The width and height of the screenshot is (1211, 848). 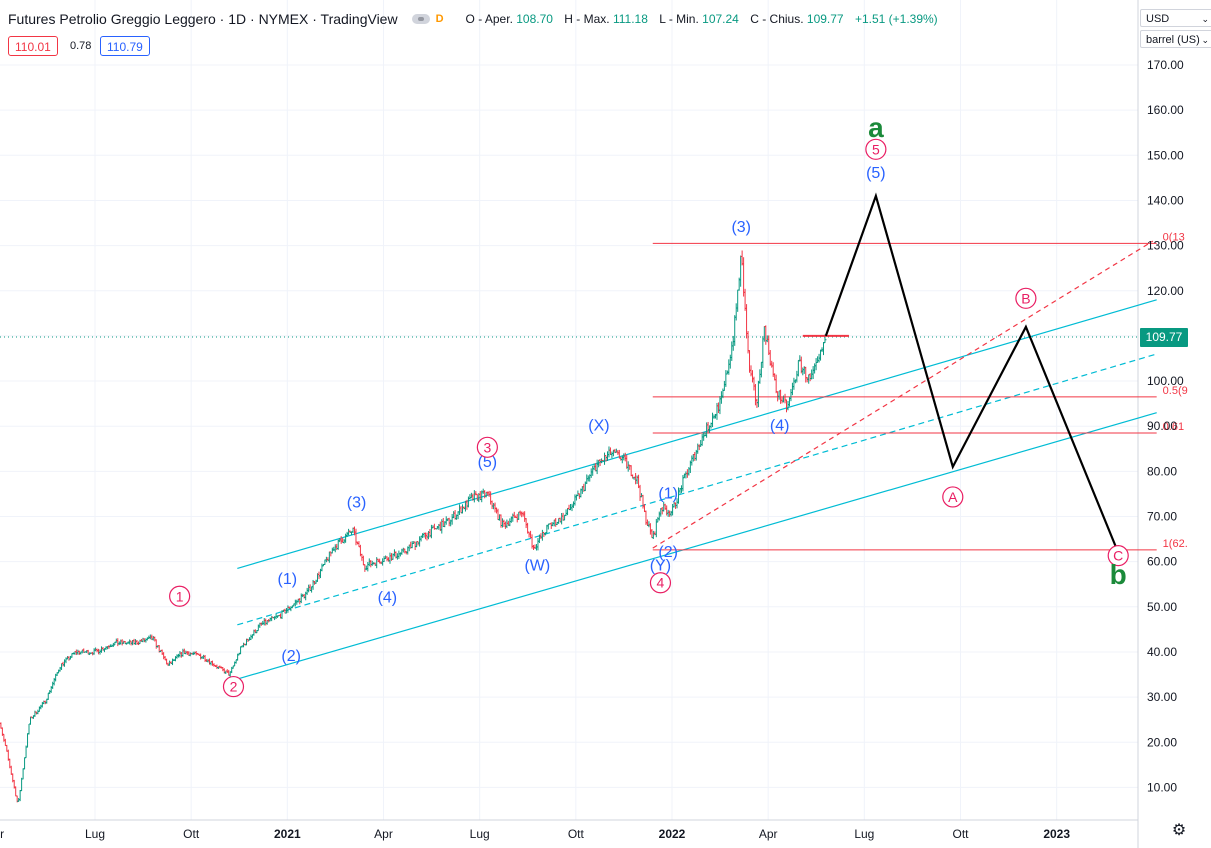 What do you see at coordinates (234, 687) in the screenshot?
I see `wave-label-pink: 2` at bounding box center [234, 687].